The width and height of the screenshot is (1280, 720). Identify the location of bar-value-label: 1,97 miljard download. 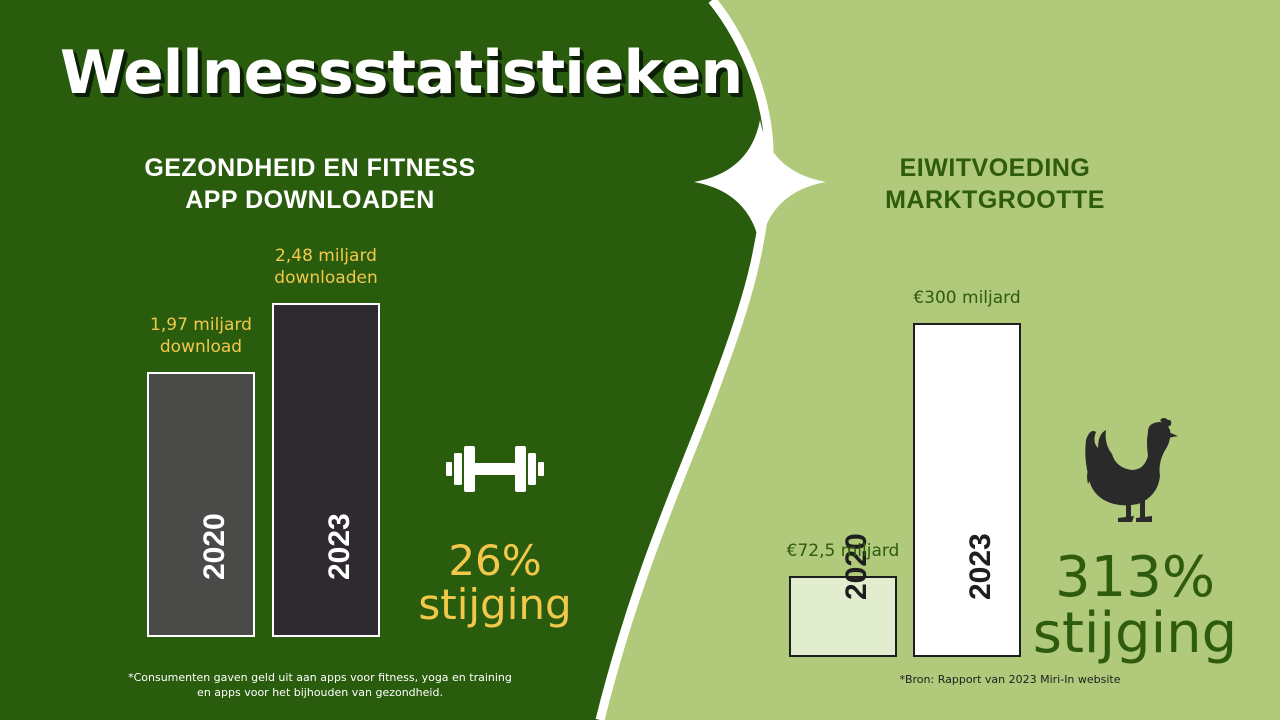
(201, 336).